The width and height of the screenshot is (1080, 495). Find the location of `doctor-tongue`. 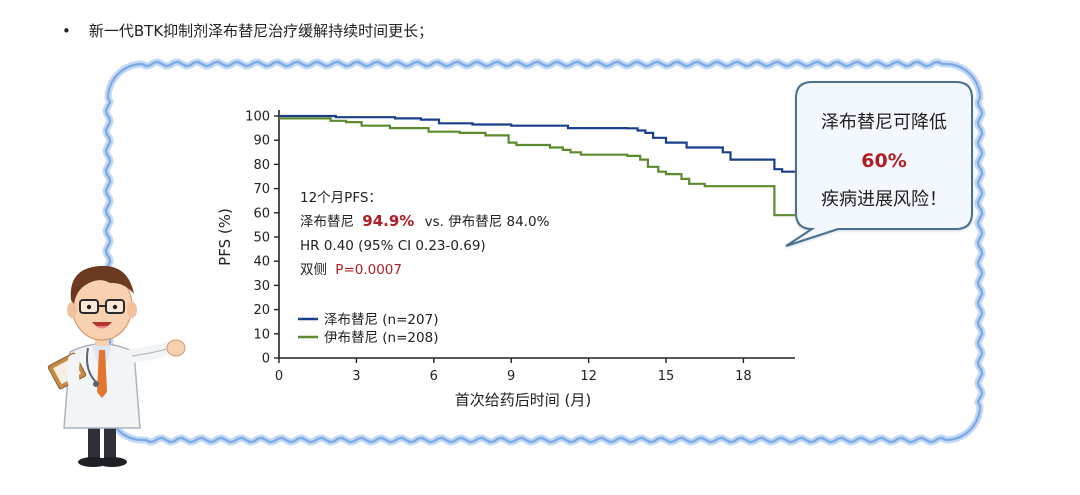

doctor-tongue is located at coordinates (102, 327).